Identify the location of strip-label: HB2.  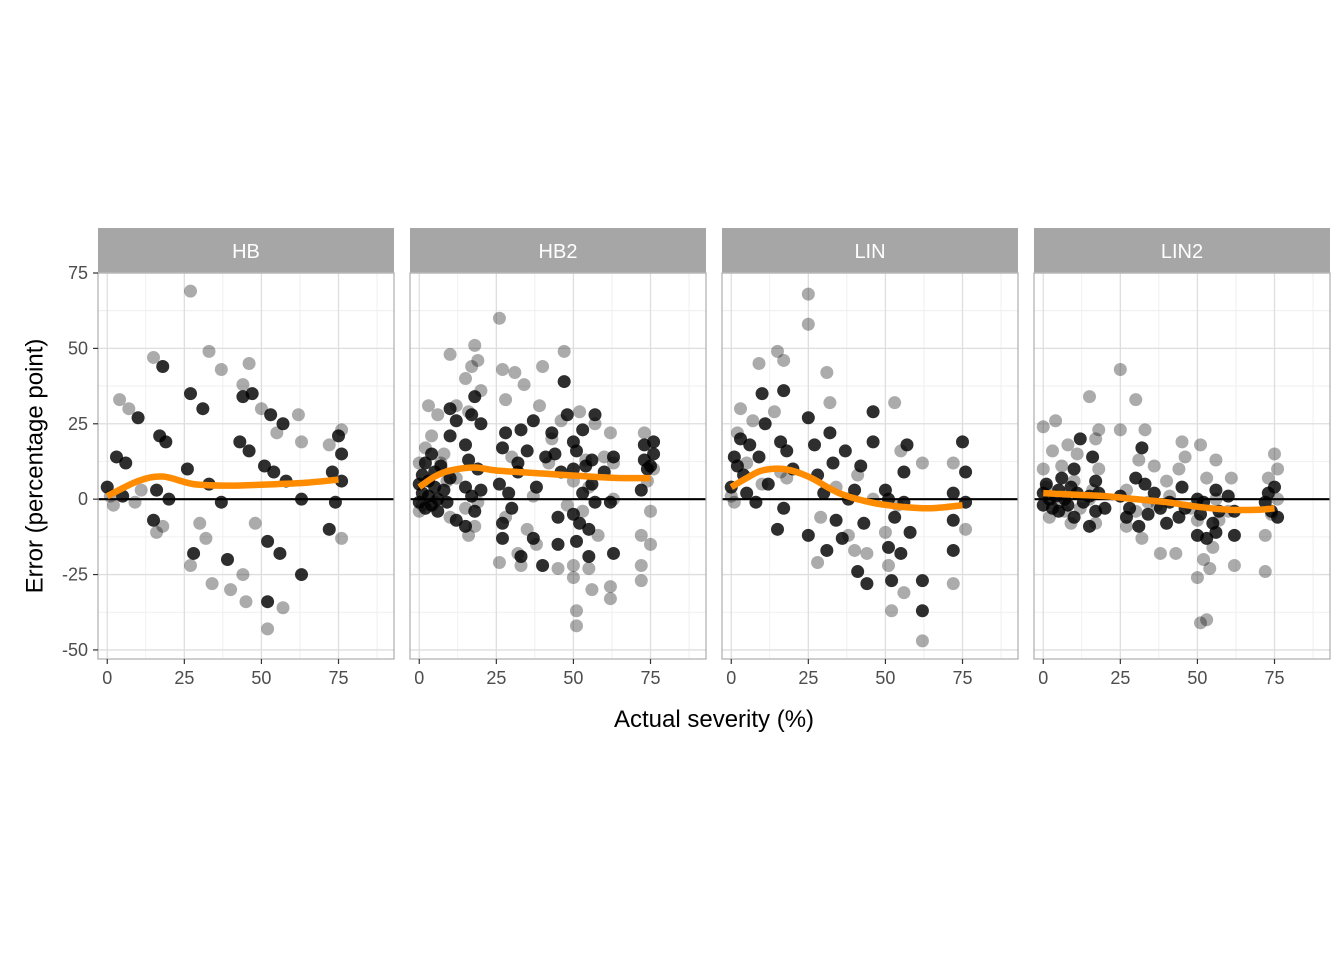
(558, 252).